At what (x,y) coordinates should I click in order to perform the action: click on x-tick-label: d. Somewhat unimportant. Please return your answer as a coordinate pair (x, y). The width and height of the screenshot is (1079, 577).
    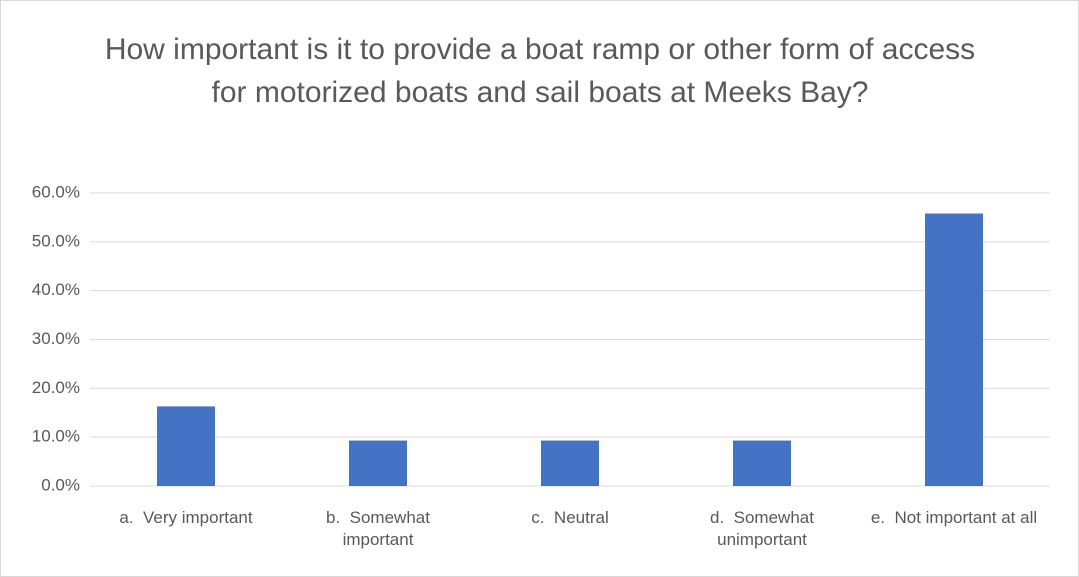
    Looking at the image, I should click on (764, 528).